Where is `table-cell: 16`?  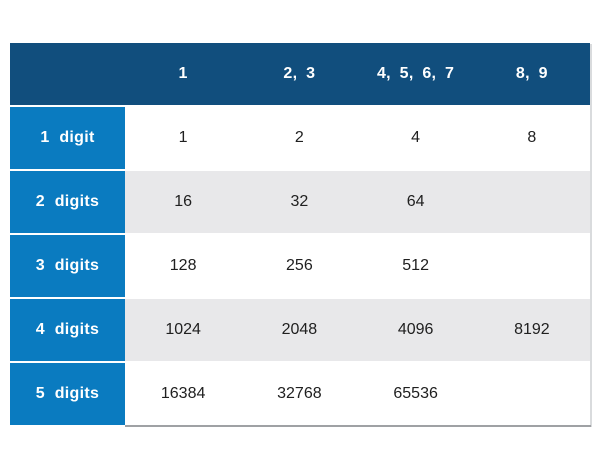
table-cell: 16 is located at coordinates (183, 202).